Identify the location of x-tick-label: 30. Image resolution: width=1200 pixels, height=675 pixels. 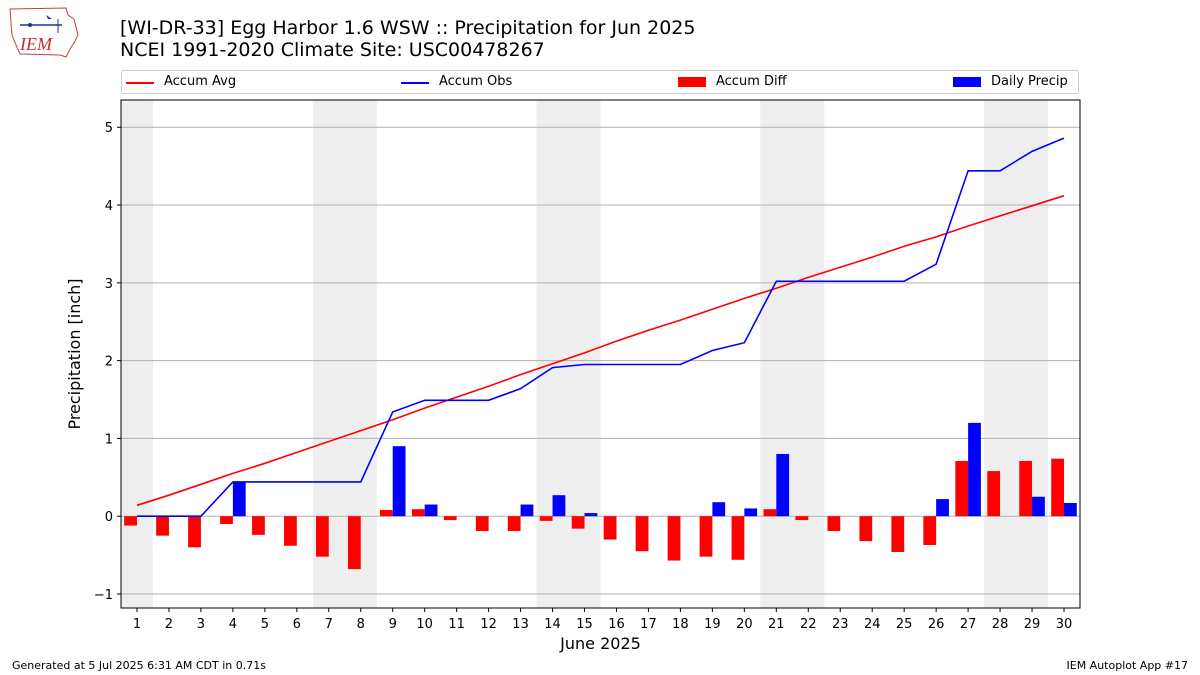
(1064, 624).